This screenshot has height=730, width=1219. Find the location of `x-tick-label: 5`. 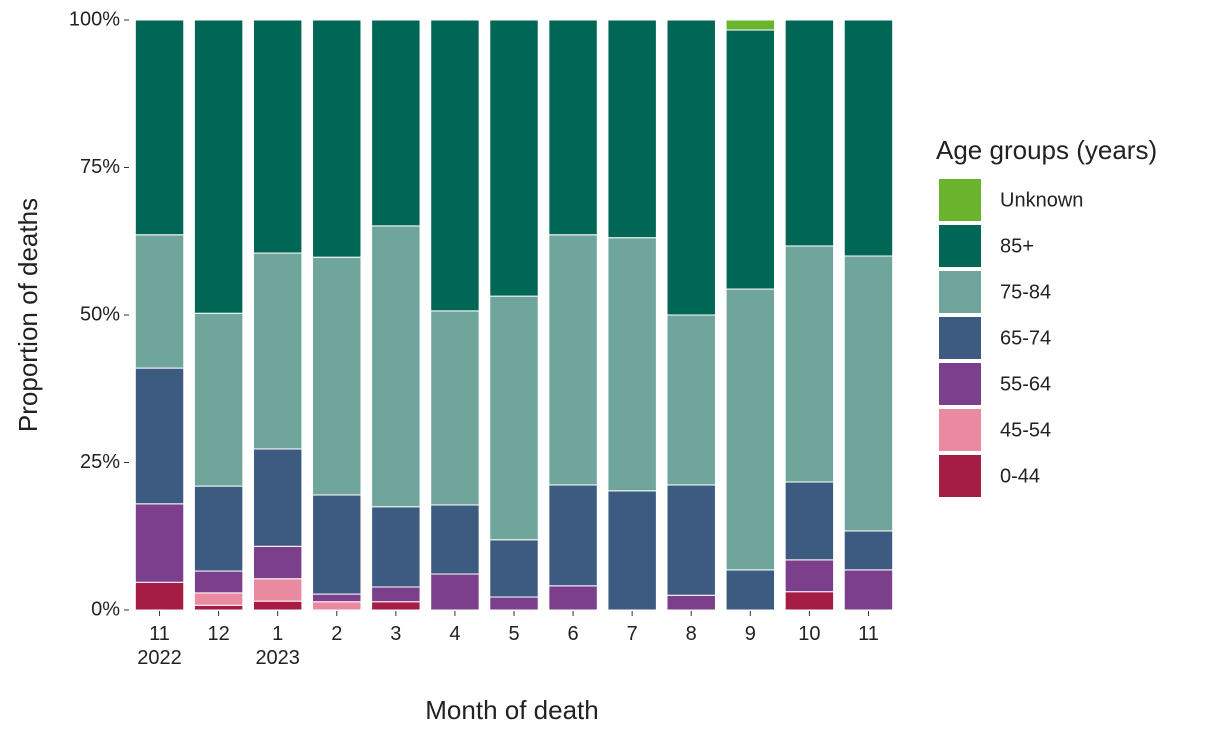

x-tick-label: 5 is located at coordinates (514, 634).